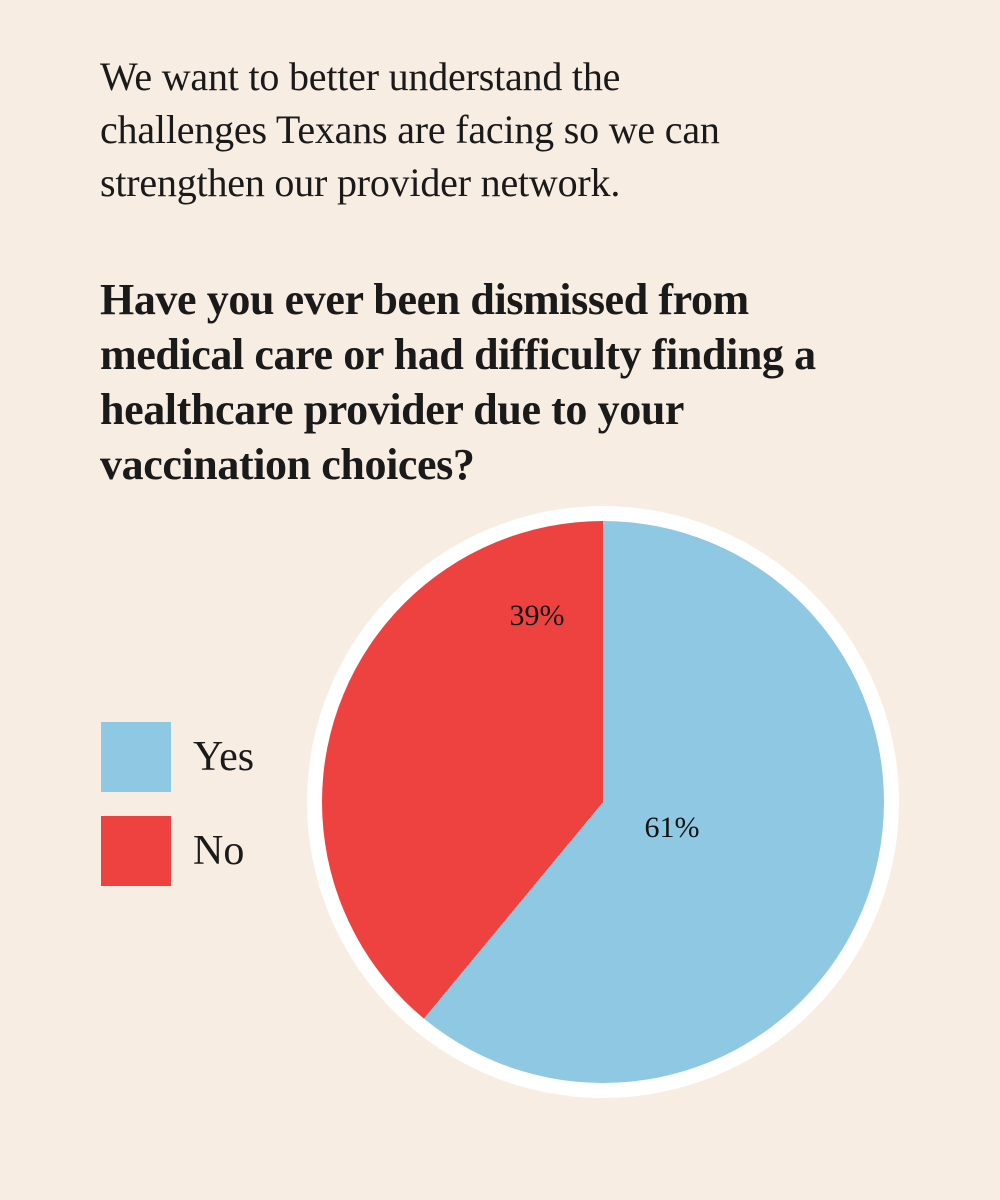  What do you see at coordinates (537, 615) in the screenshot?
I see `slice-label-no: 39%` at bounding box center [537, 615].